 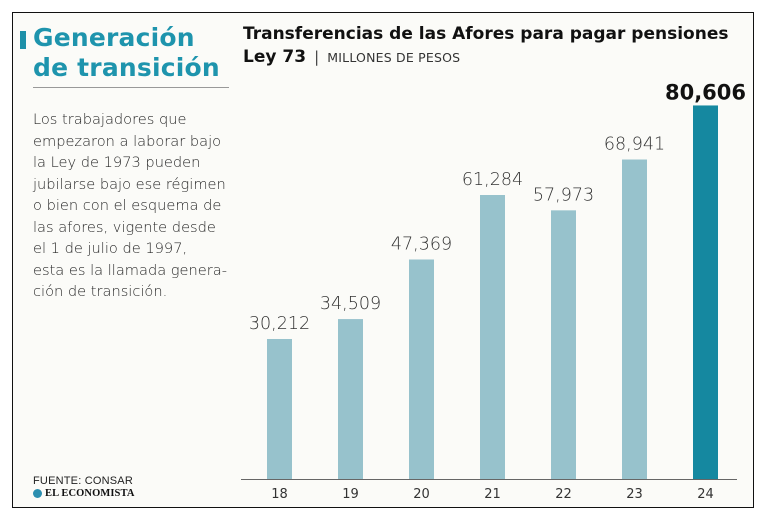 I want to click on description-line: ción de transición., so click(x=100, y=291).